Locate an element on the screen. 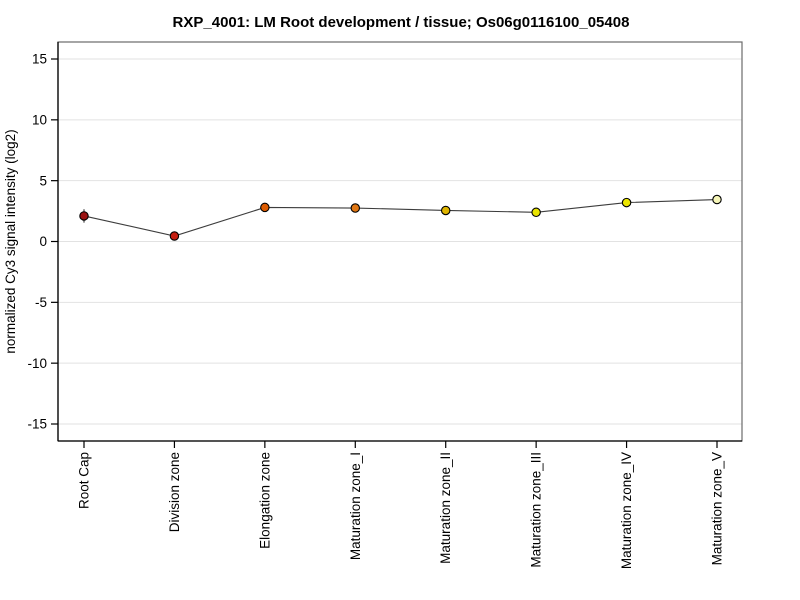 Image resolution: width=800 pixels, height=600 pixels. y-tick-label: -15 is located at coordinates (37, 424).